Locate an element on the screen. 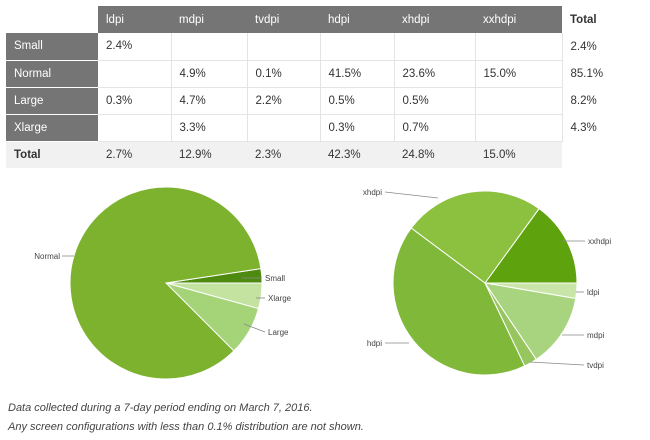 Image resolution: width=650 pixels, height=440 pixels. slice-label-normal: Normal is located at coordinates (47, 256).